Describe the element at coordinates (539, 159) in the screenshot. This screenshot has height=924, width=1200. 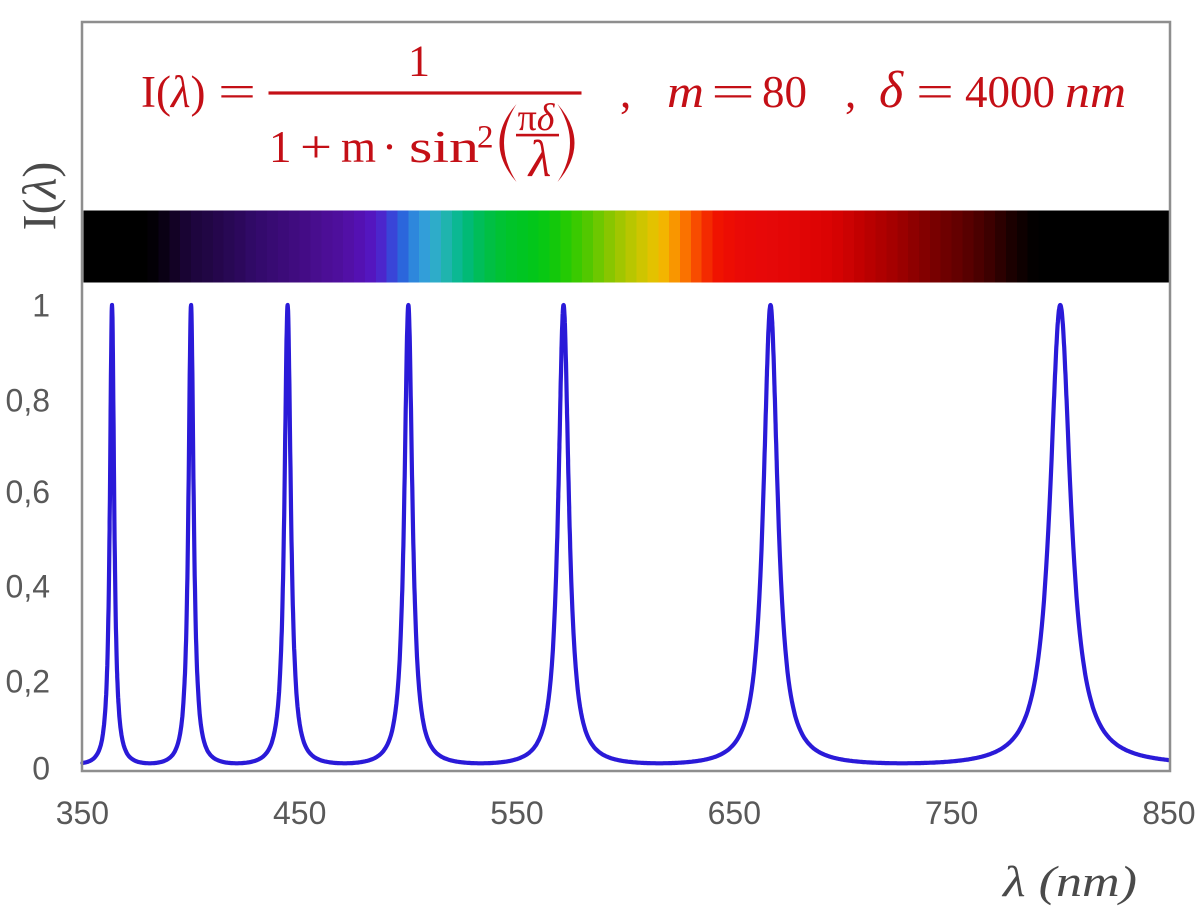
I see `svg-text: λ` at that location.